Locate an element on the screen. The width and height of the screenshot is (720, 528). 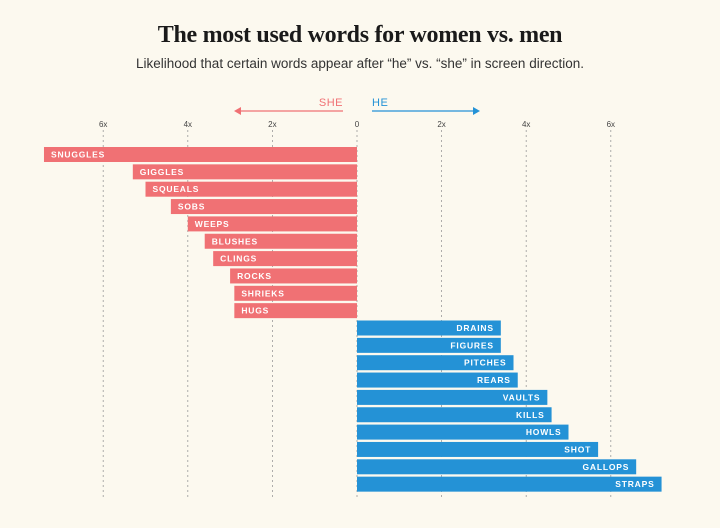
bar-label: VAULTS is located at coordinates (522, 397).